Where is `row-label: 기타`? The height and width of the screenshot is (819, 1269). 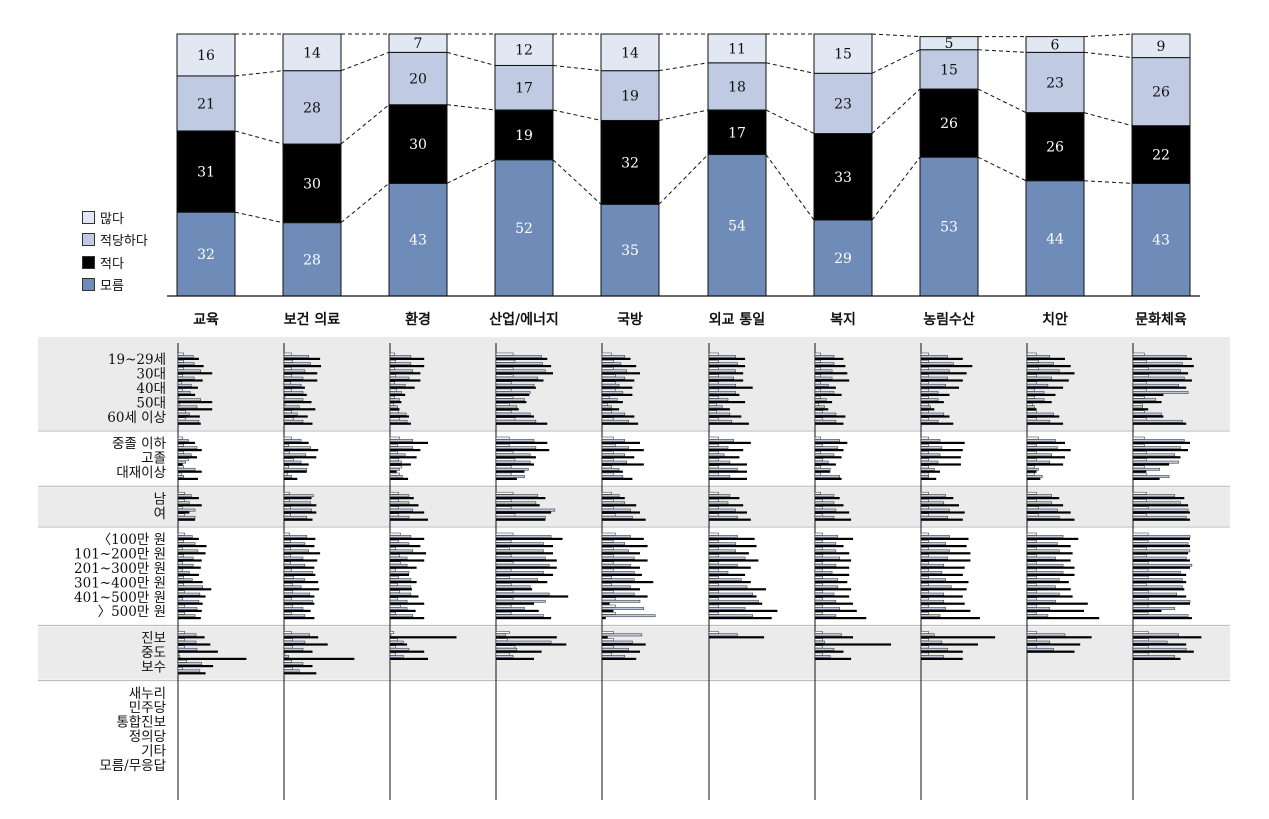 row-label: 기타 is located at coordinates (153, 751).